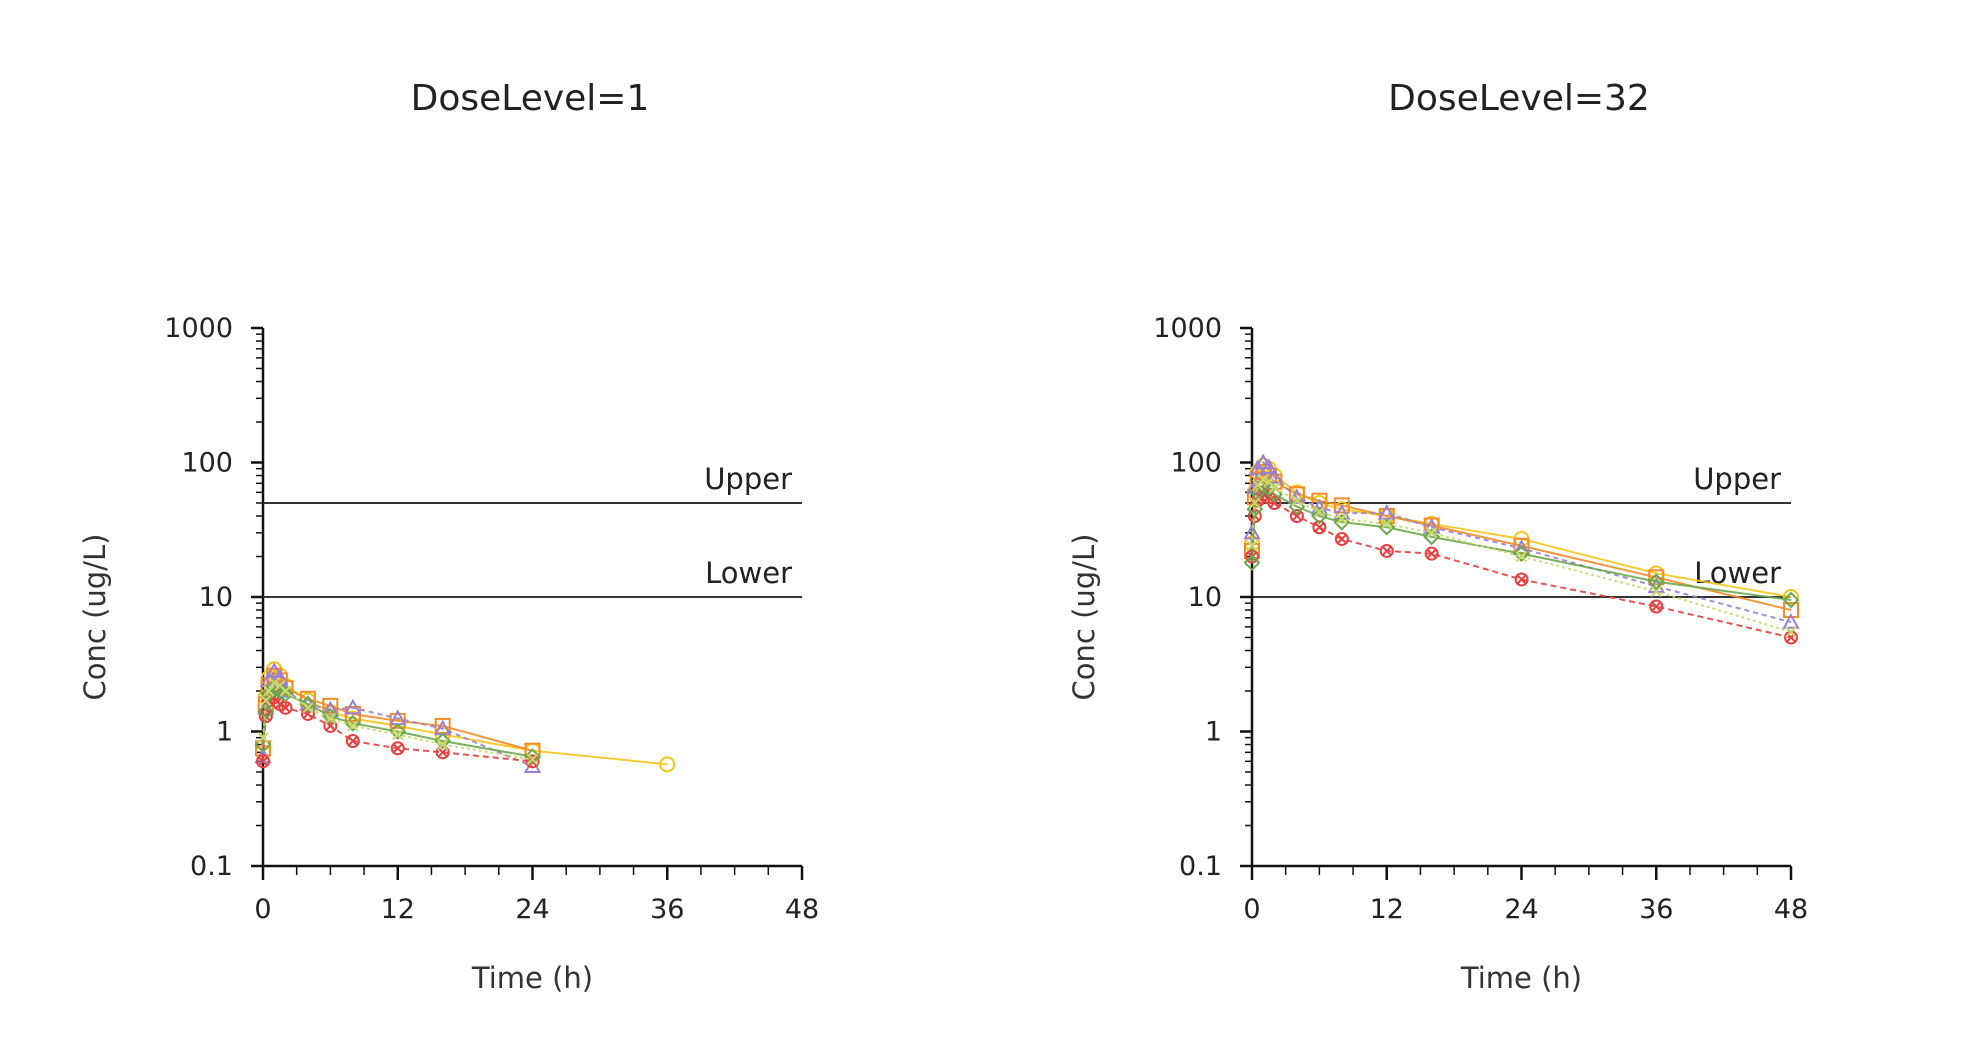  Describe the element at coordinates (530, 98) in the screenshot. I see `chart-title: DoseLevel=1` at that location.